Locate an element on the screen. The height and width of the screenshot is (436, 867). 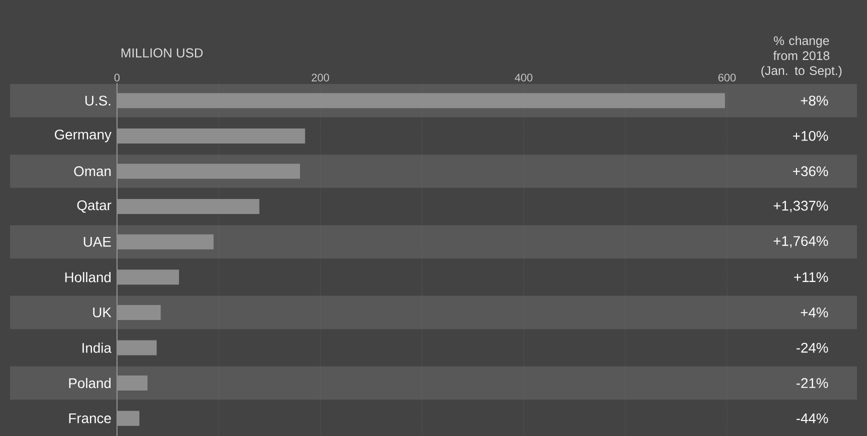
text: +1,764% is located at coordinates (801, 242).